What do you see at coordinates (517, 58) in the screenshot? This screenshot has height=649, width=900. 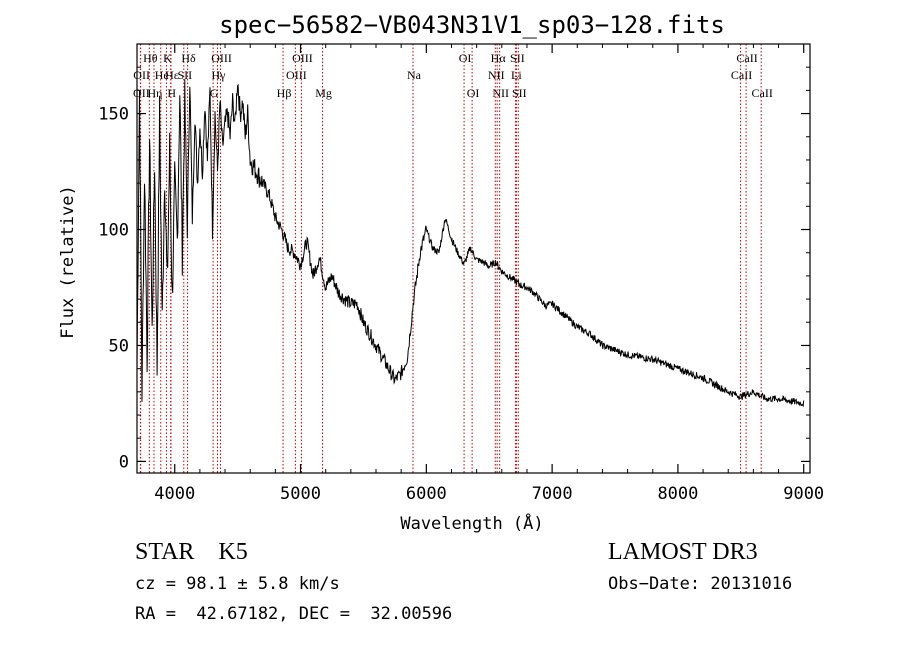 I see `line-label-24: SII` at bounding box center [517, 58].